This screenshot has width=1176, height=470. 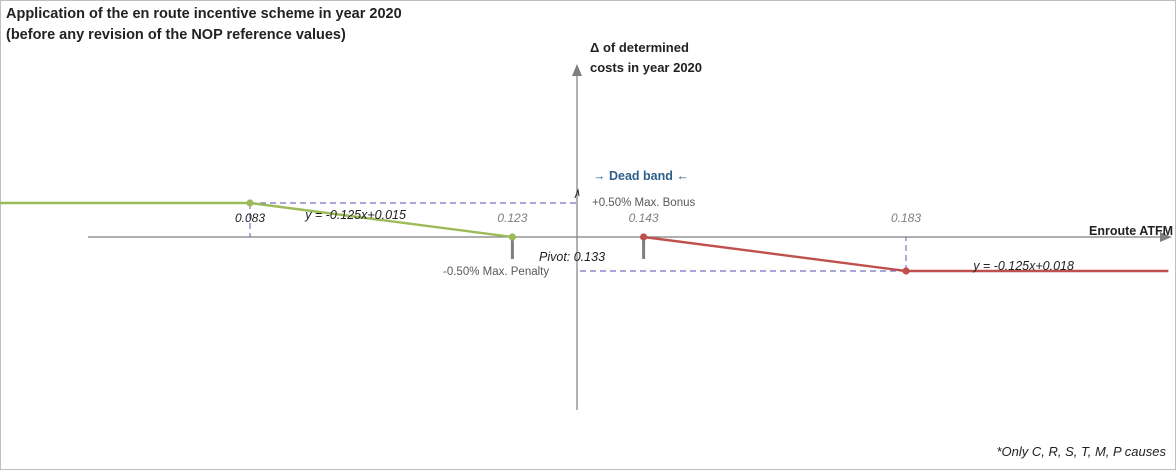 What do you see at coordinates (1081, 451) in the screenshot?
I see `footnote: *Only C, R, S, T, M, P causes` at bounding box center [1081, 451].